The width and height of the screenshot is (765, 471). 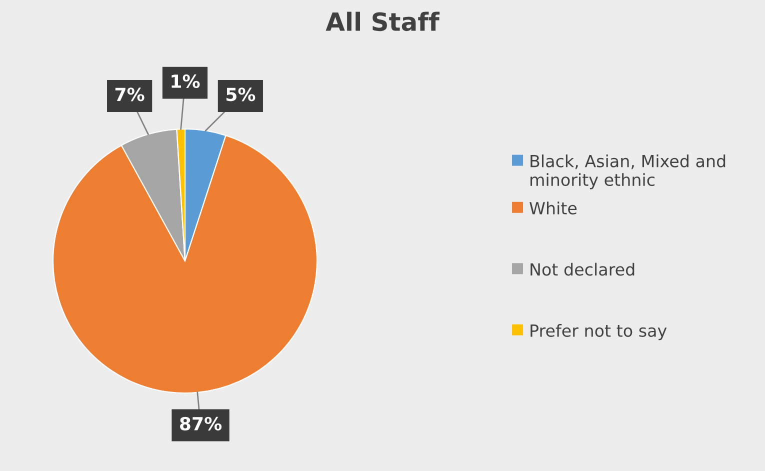 I want to click on legend-label: Prefer not to say, so click(x=598, y=332).